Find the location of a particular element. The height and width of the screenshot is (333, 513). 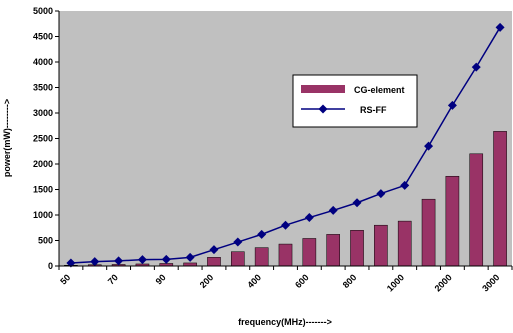

legend-box is located at coordinates (355, 101).